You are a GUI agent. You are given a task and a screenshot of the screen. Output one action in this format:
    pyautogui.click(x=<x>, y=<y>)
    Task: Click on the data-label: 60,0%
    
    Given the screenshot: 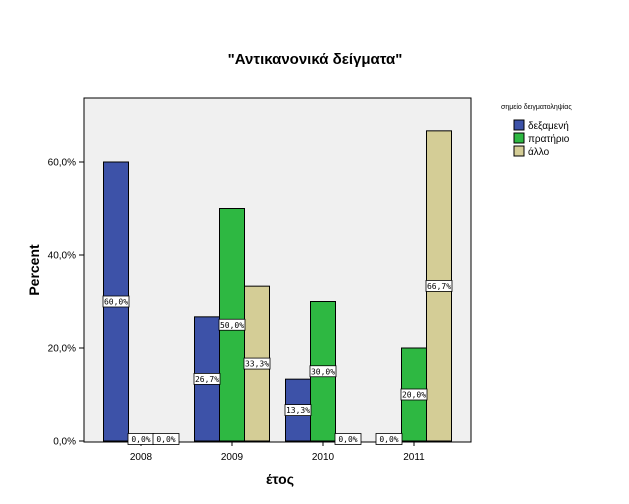 What is the action you would take?
    pyautogui.click(x=116, y=302)
    